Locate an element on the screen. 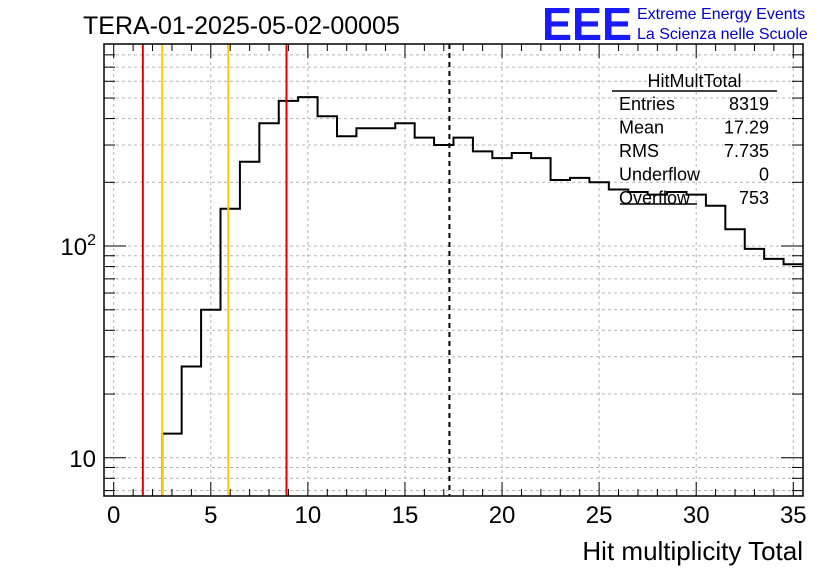  stats-row-label: Entries is located at coordinates (647, 104).